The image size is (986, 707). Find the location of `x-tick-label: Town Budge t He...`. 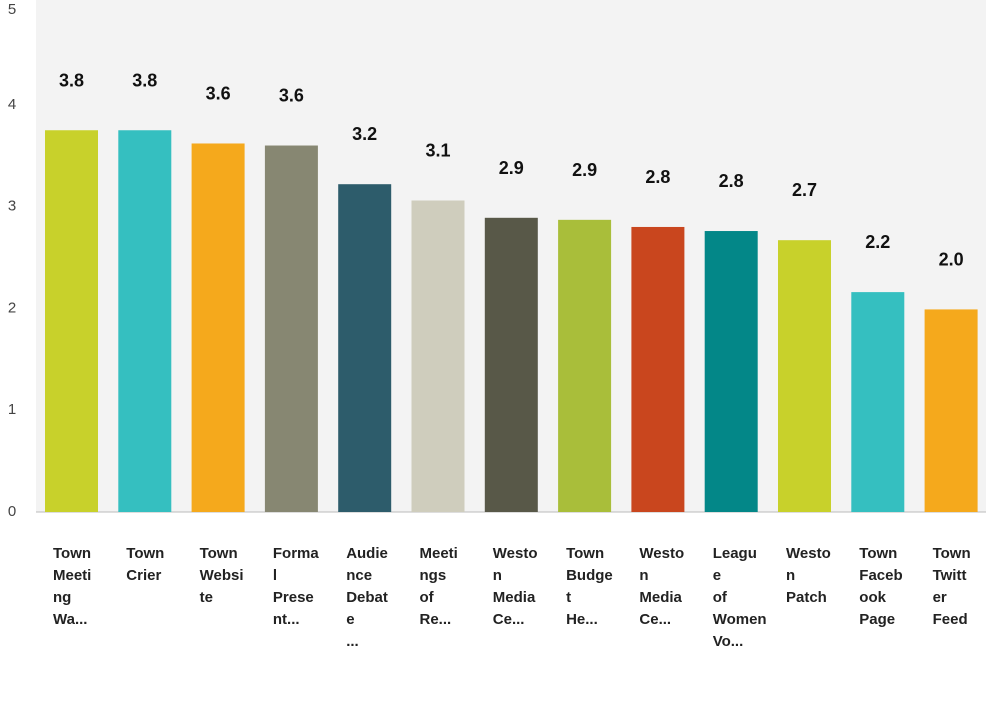

x-tick-label: Town Budge t He... is located at coordinates (589, 586).